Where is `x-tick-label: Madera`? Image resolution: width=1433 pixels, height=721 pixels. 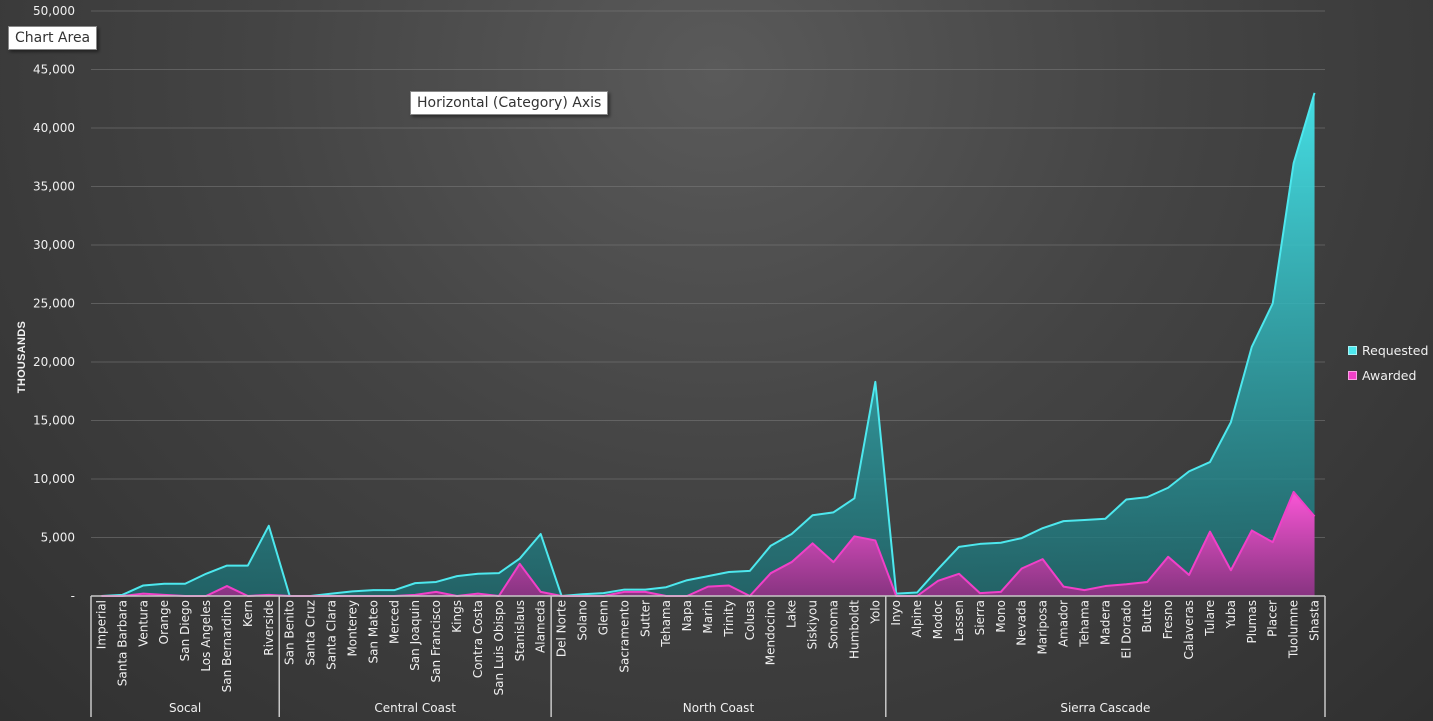
x-tick-label: Madera is located at coordinates (1105, 622).